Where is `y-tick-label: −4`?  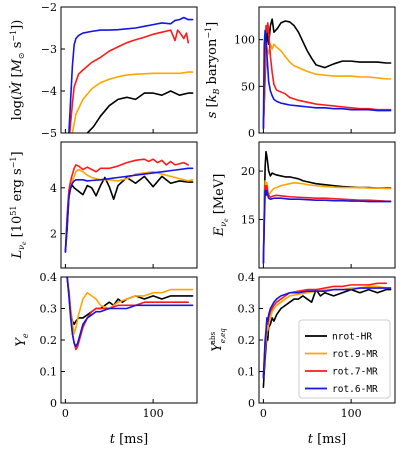
y-tick-label: −4 is located at coordinates (49, 91).